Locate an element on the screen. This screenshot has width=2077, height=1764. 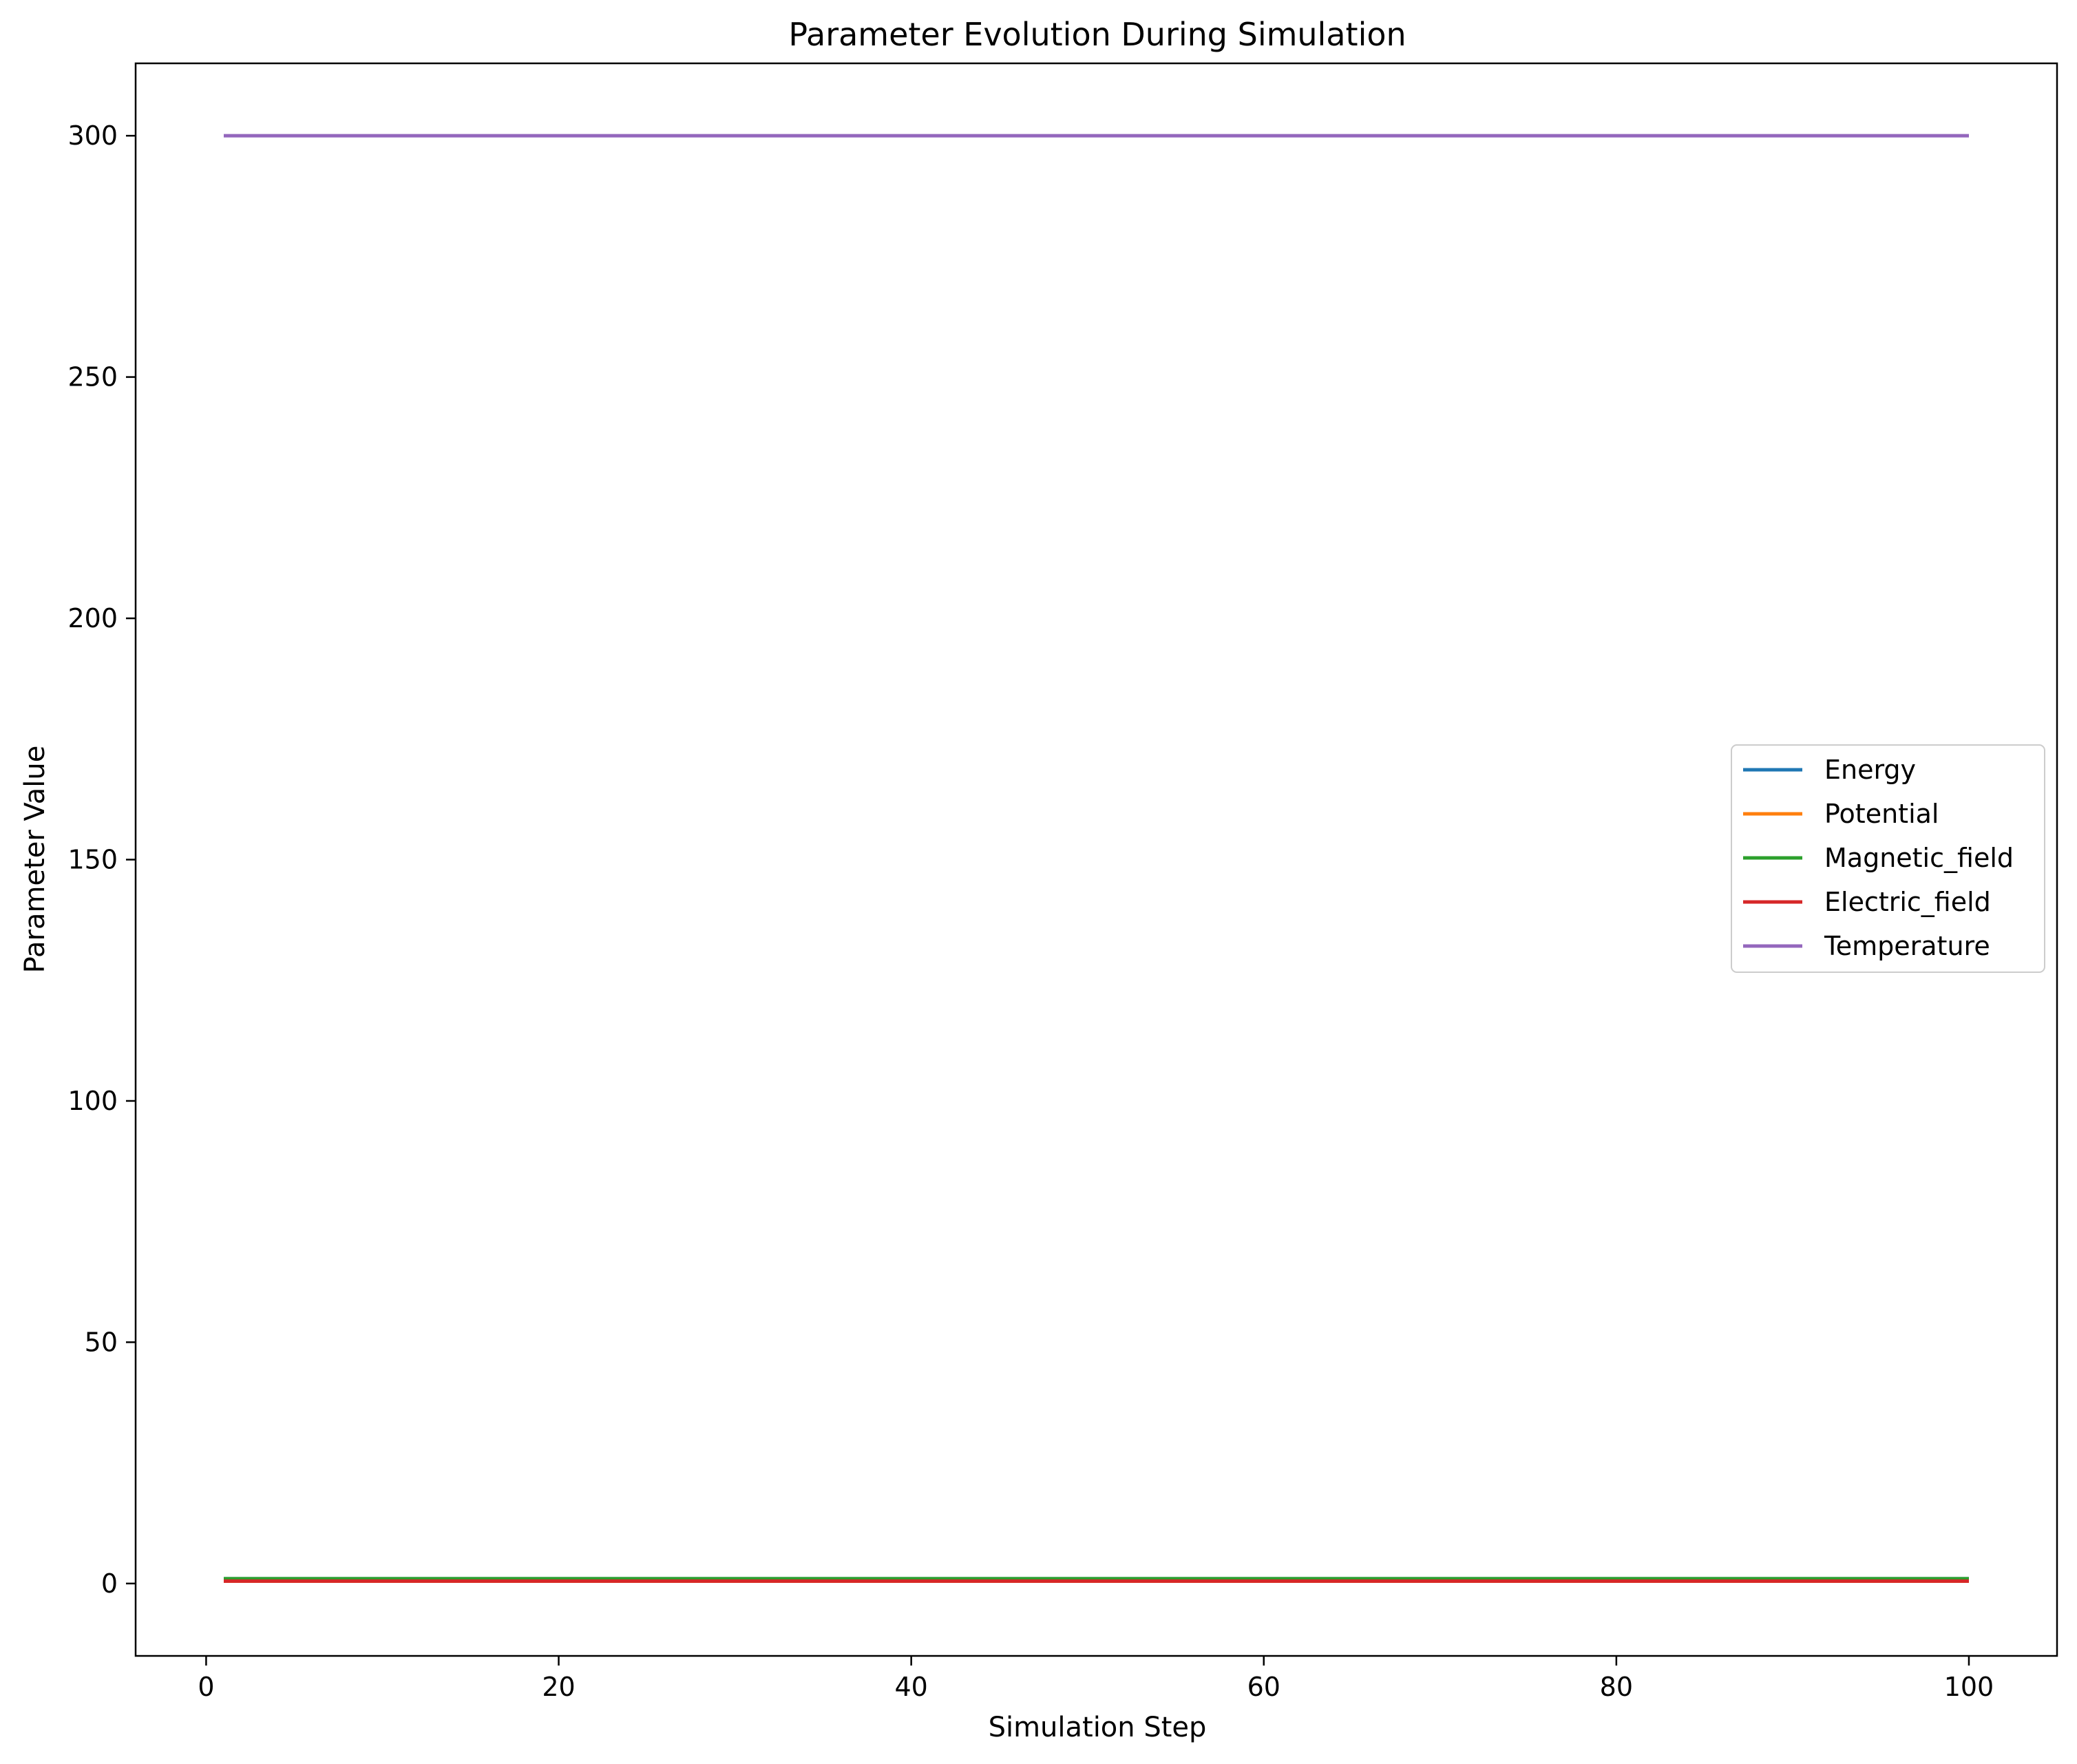
y-tick-label: 250 is located at coordinates (92, 377).